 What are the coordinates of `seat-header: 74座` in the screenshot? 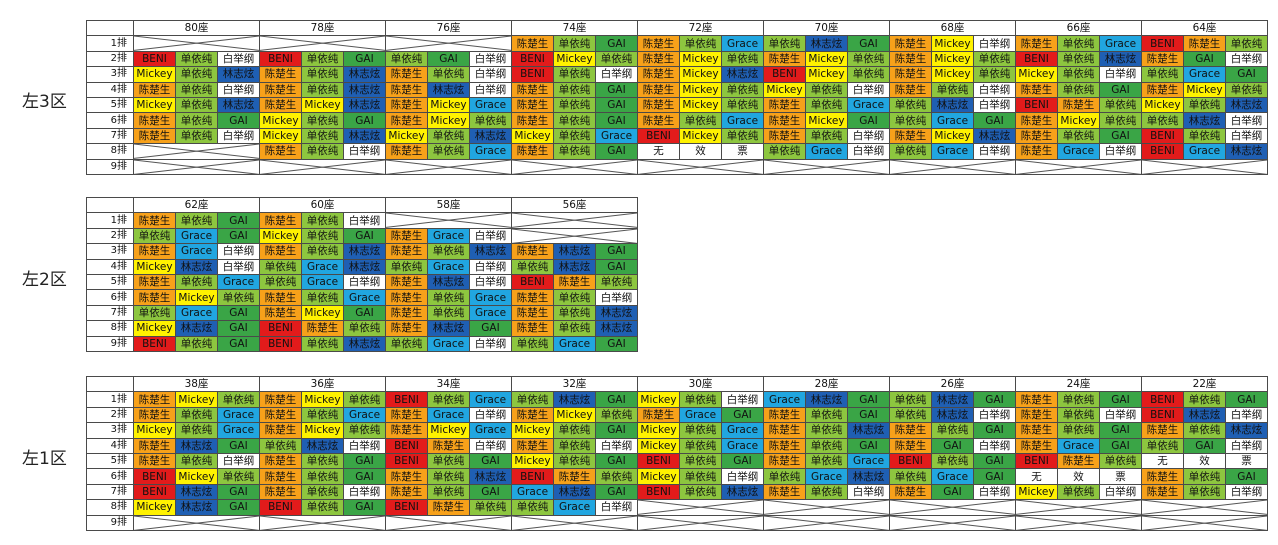 It's located at (574, 28).